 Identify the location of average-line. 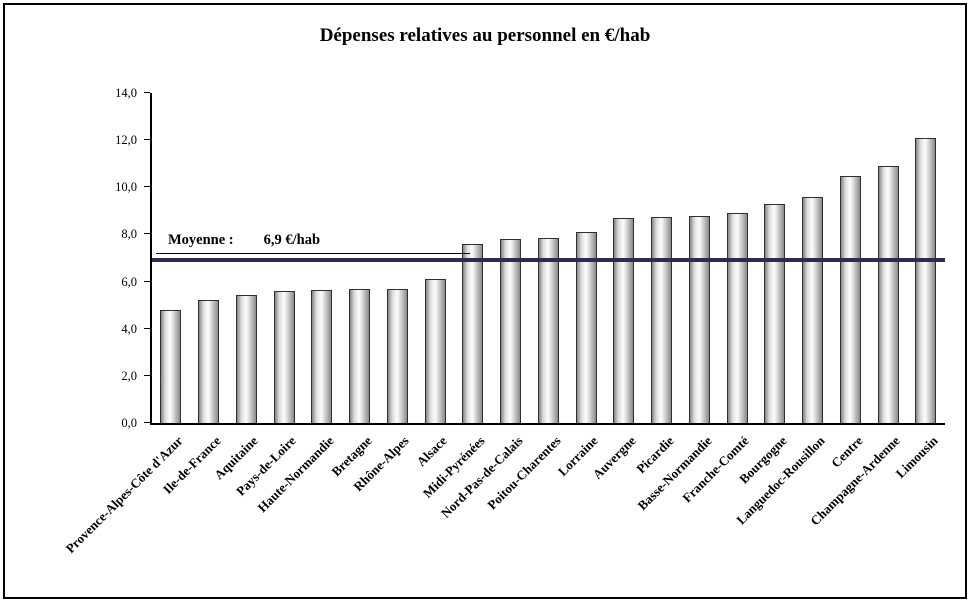
(548, 260).